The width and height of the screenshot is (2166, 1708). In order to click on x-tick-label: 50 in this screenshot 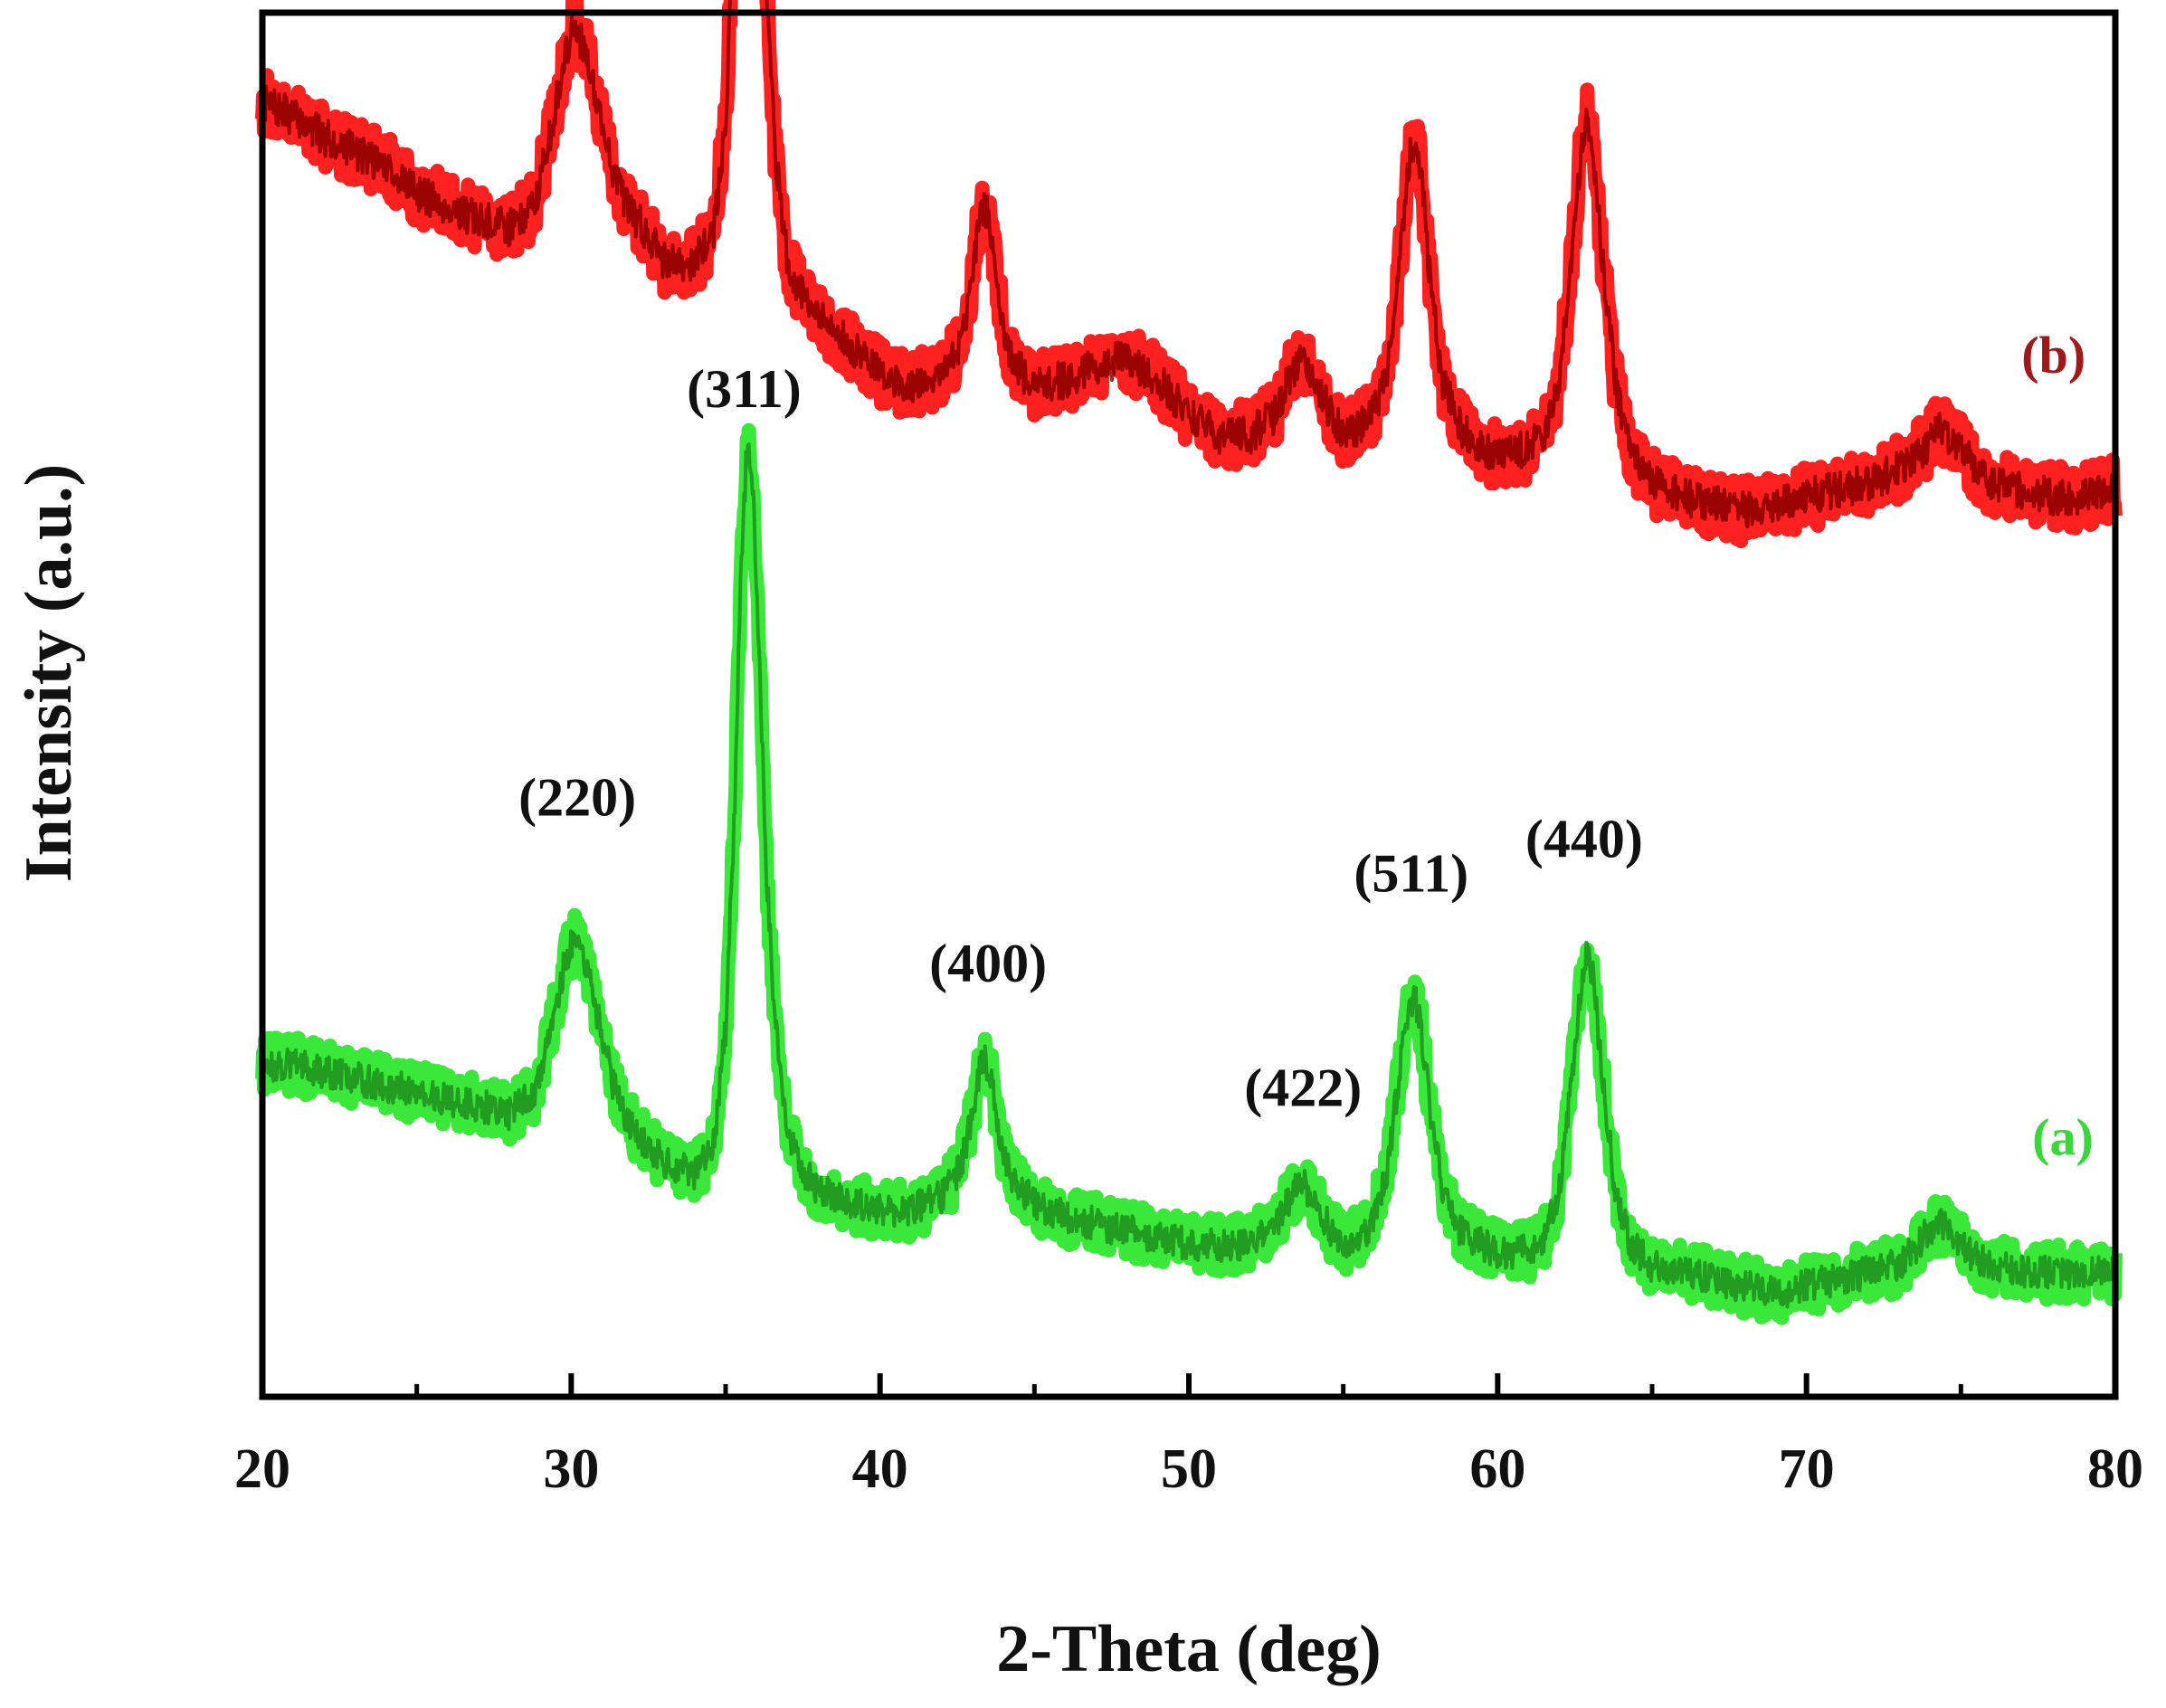, I will do `click(1189, 1469)`.